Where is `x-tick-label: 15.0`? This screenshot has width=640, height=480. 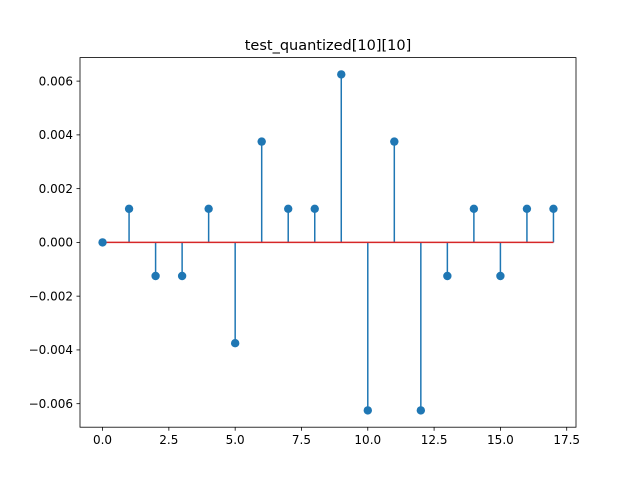
x-tick-label: 15.0 is located at coordinates (500, 440).